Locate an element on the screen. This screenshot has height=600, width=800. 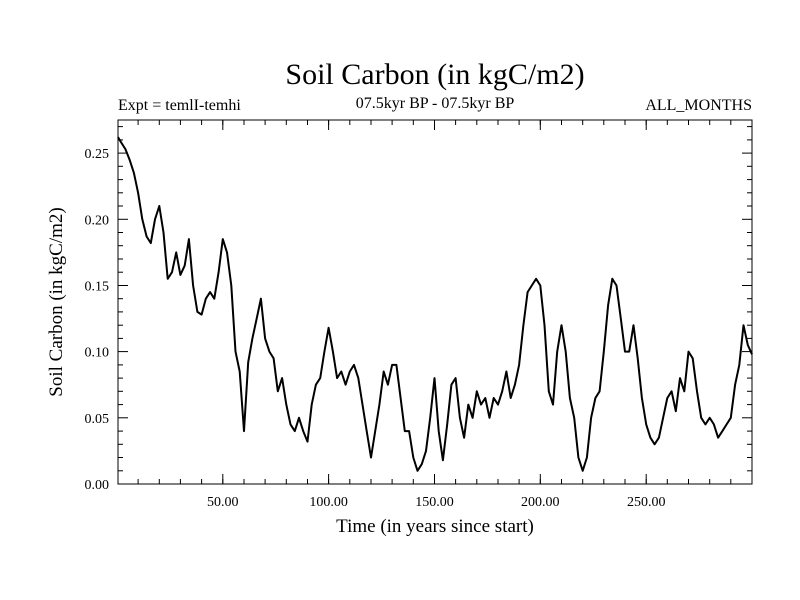
x-tick-label: 150.00 is located at coordinates (434, 502).